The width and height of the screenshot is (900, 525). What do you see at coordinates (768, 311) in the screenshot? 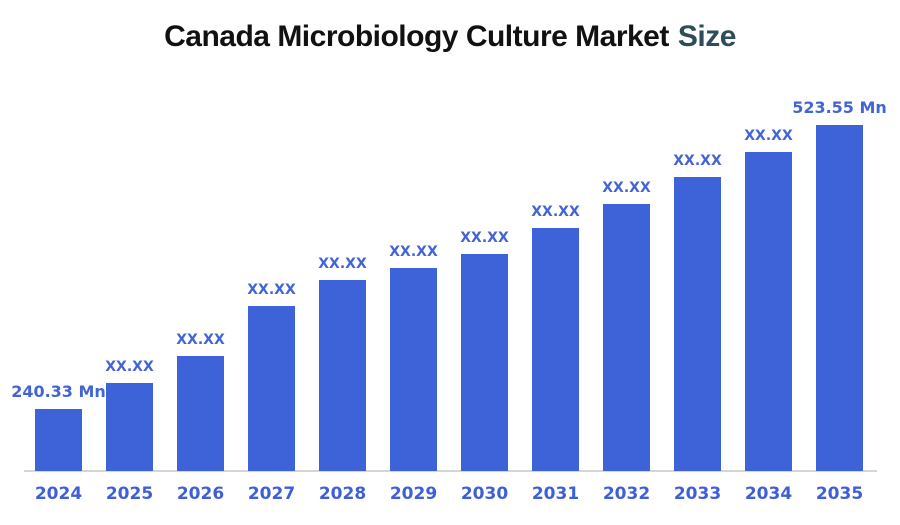
I see `bar-2034` at bounding box center [768, 311].